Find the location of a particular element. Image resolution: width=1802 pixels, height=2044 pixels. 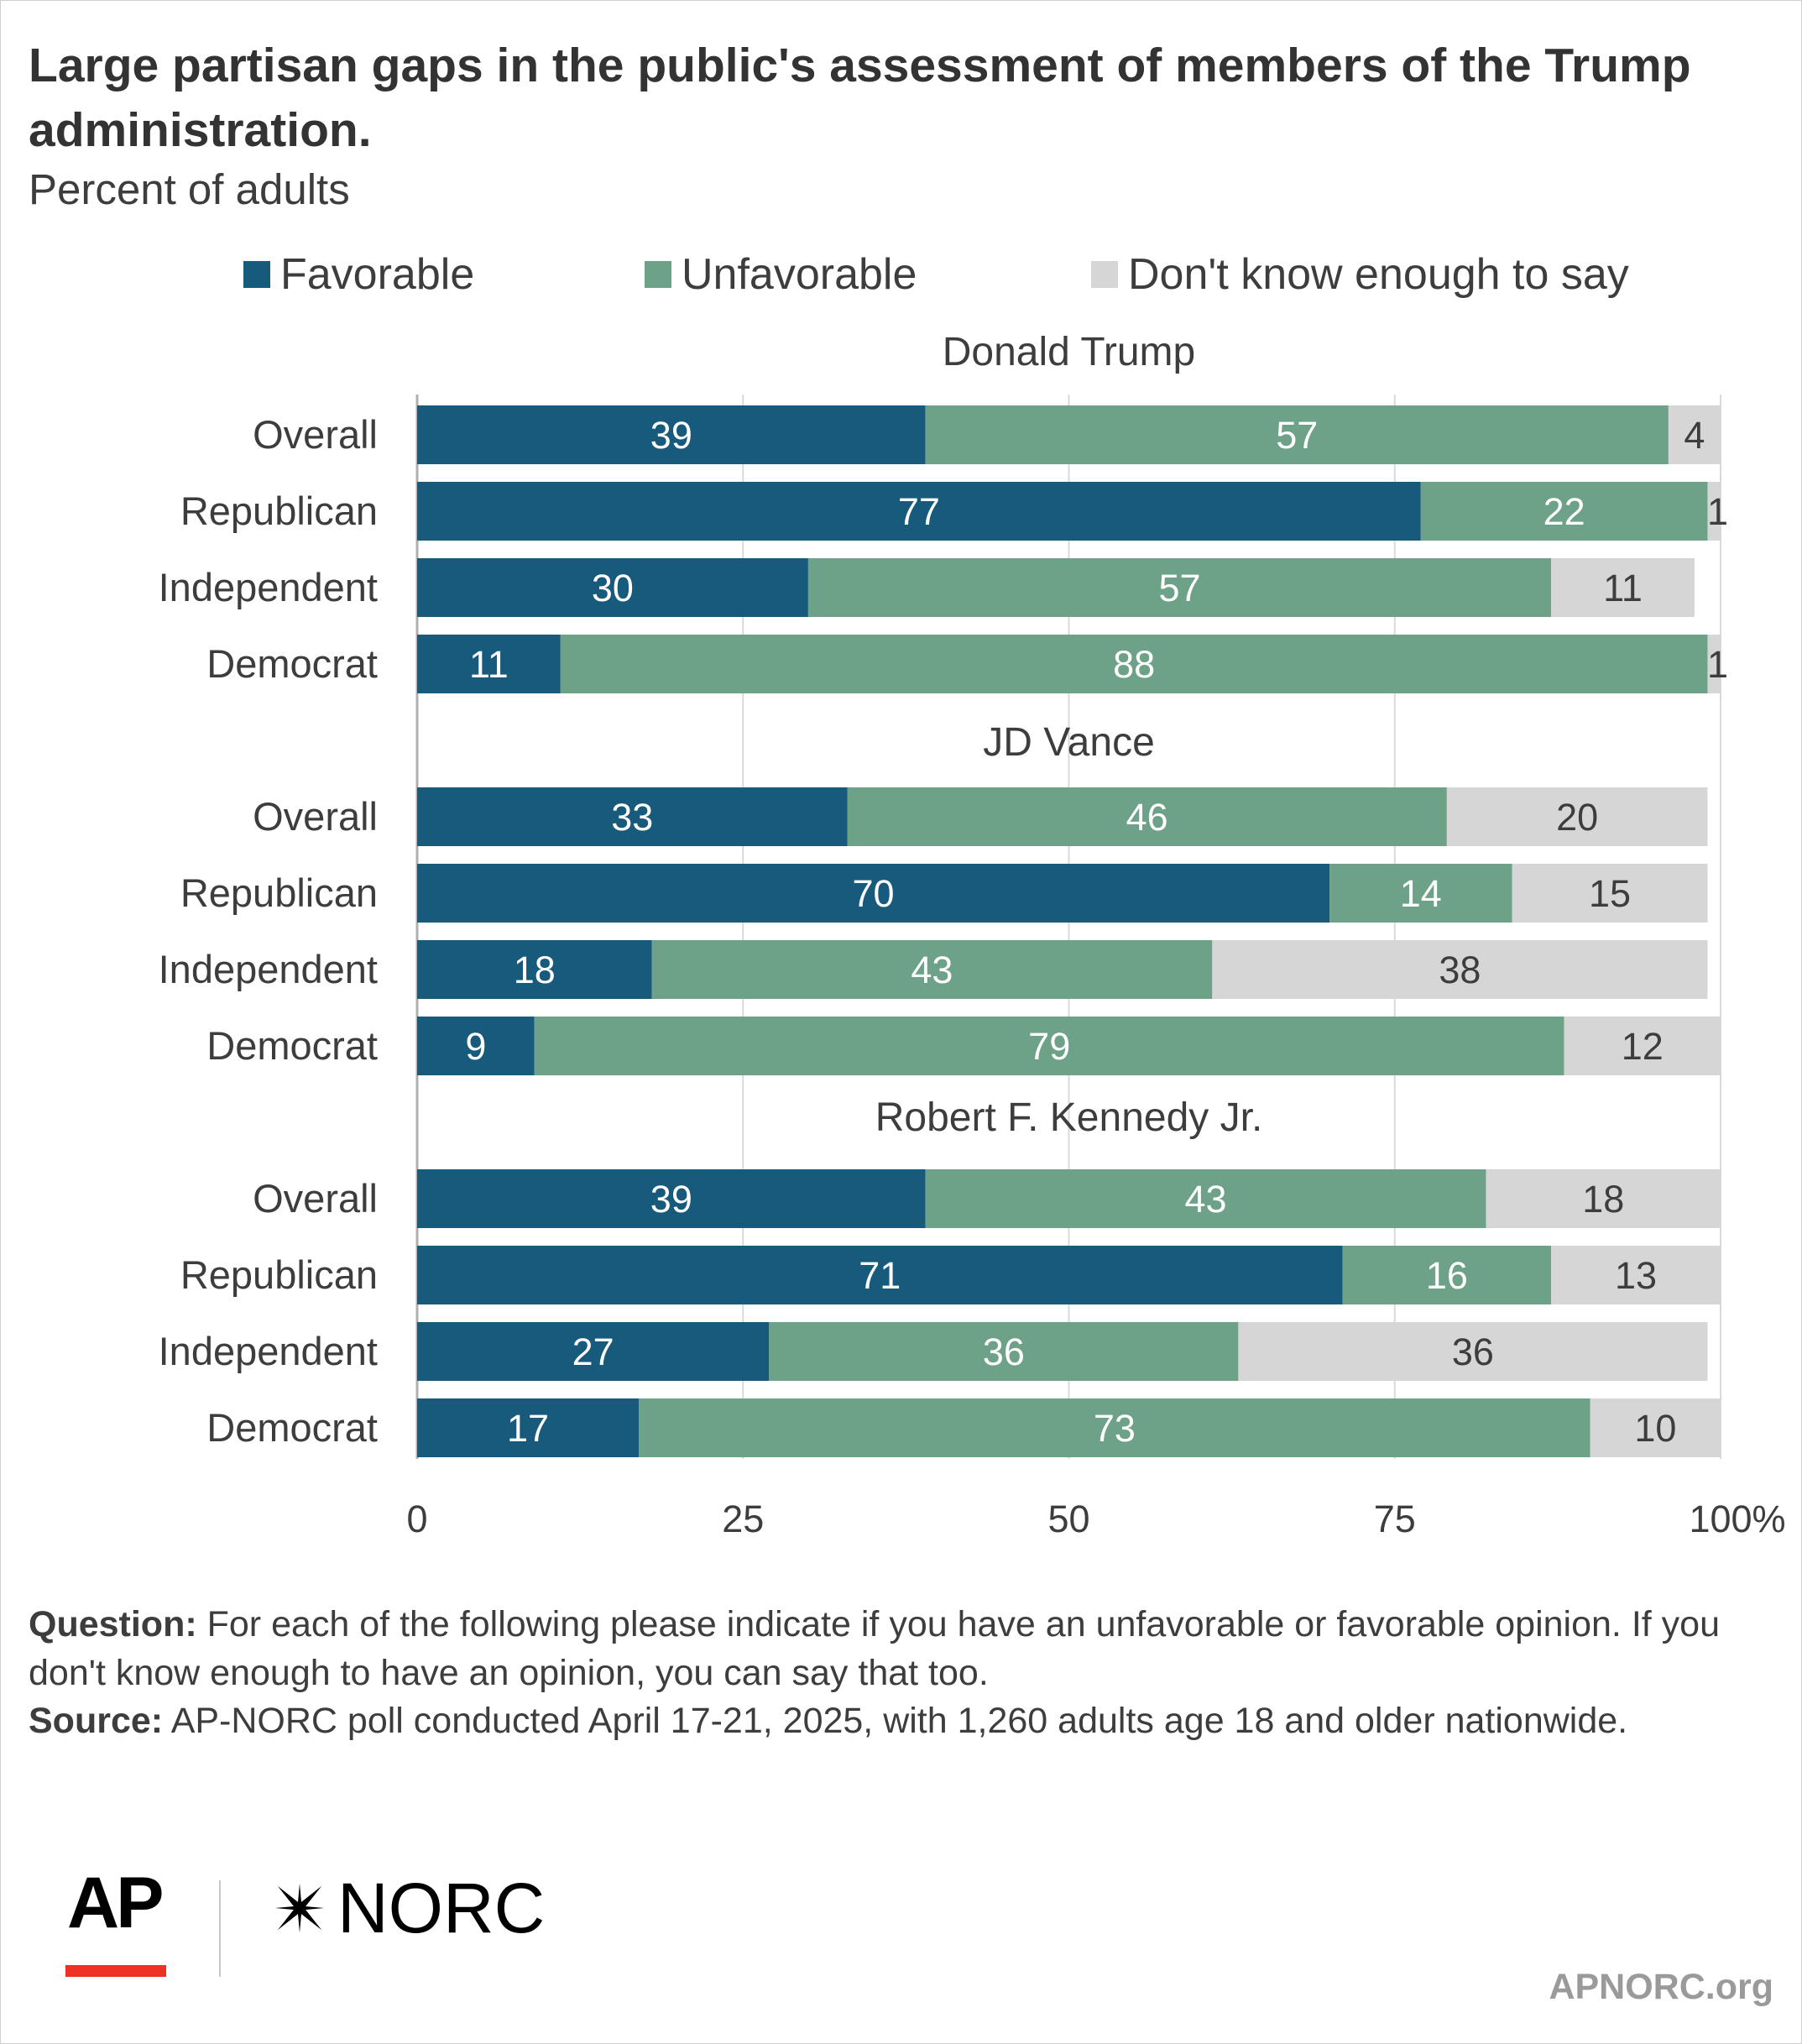

row-label-jd-vance-democrat: Democrat is located at coordinates (292, 1045).